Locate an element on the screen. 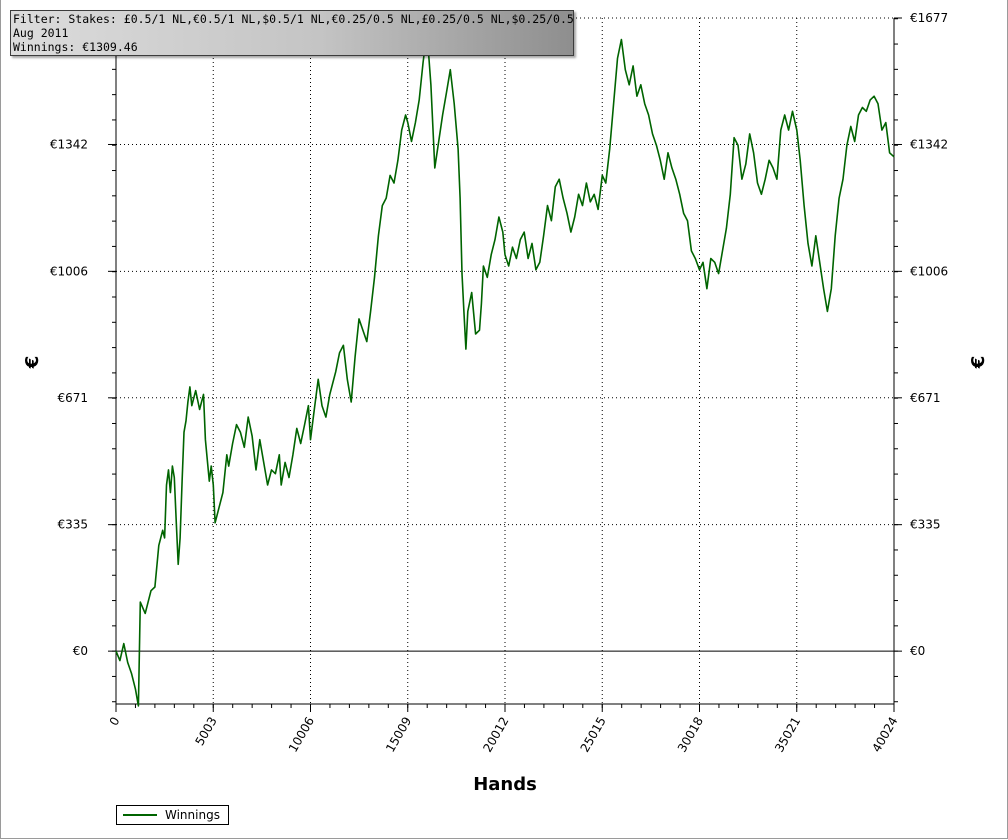 This screenshot has height=840, width=1008. x-tick-label: 30018 is located at coordinates (690, 735).